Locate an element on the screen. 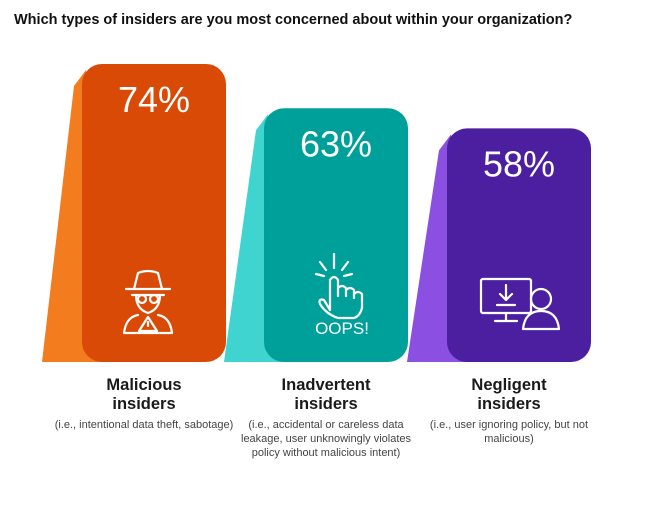  value-label: 58% is located at coordinates (519, 163).